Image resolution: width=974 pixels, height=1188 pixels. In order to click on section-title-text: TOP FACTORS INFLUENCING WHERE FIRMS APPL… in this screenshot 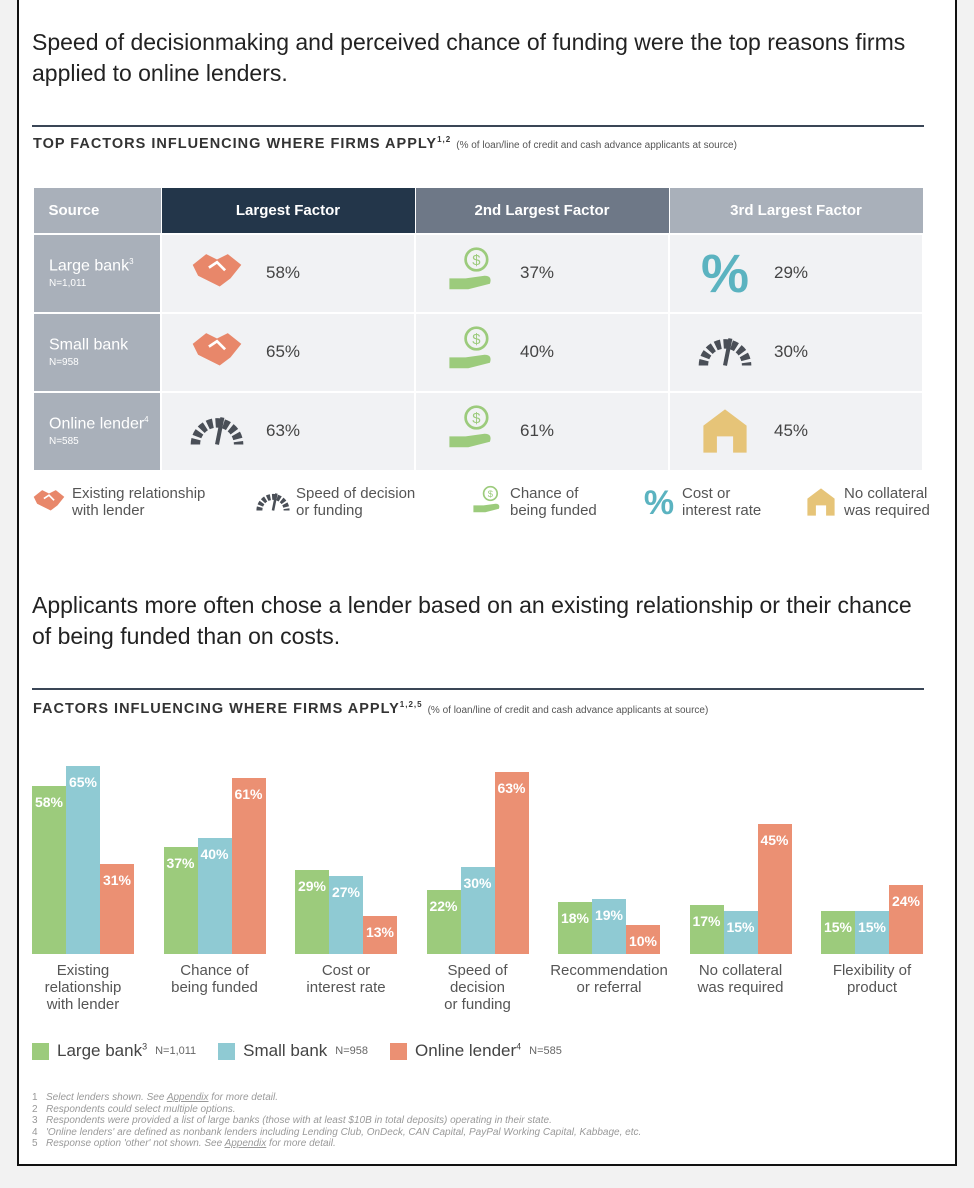, I will do `click(235, 143)`.